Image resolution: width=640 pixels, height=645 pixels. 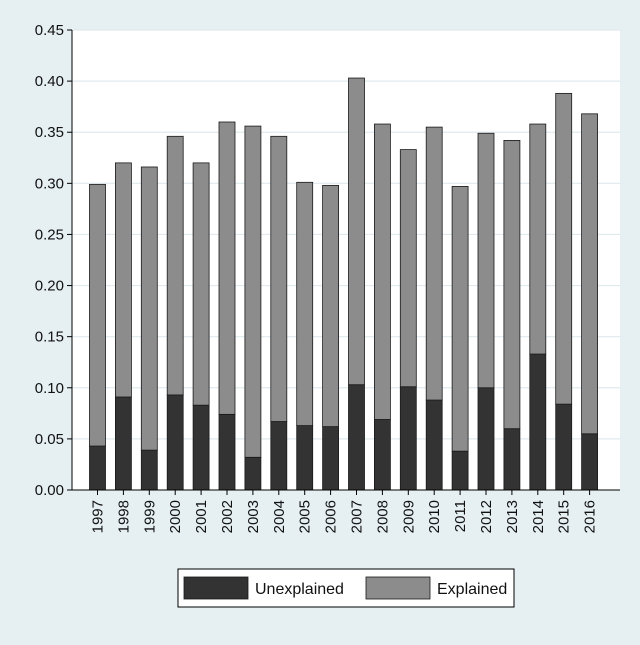 What do you see at coordinates (538, 516) in the screenshot?
I see `x-tick-label: 2014` at bounding box center [538, 516].